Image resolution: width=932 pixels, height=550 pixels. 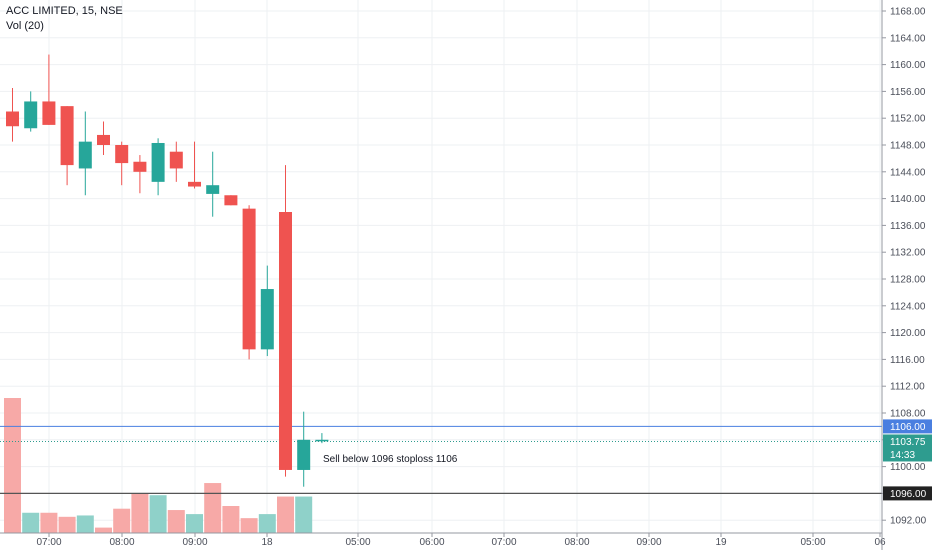 What do you see at coordinates (908, 119) in the screenshot?
I see `y-tick-label: 1152.00` at bounding box center [908, 119].